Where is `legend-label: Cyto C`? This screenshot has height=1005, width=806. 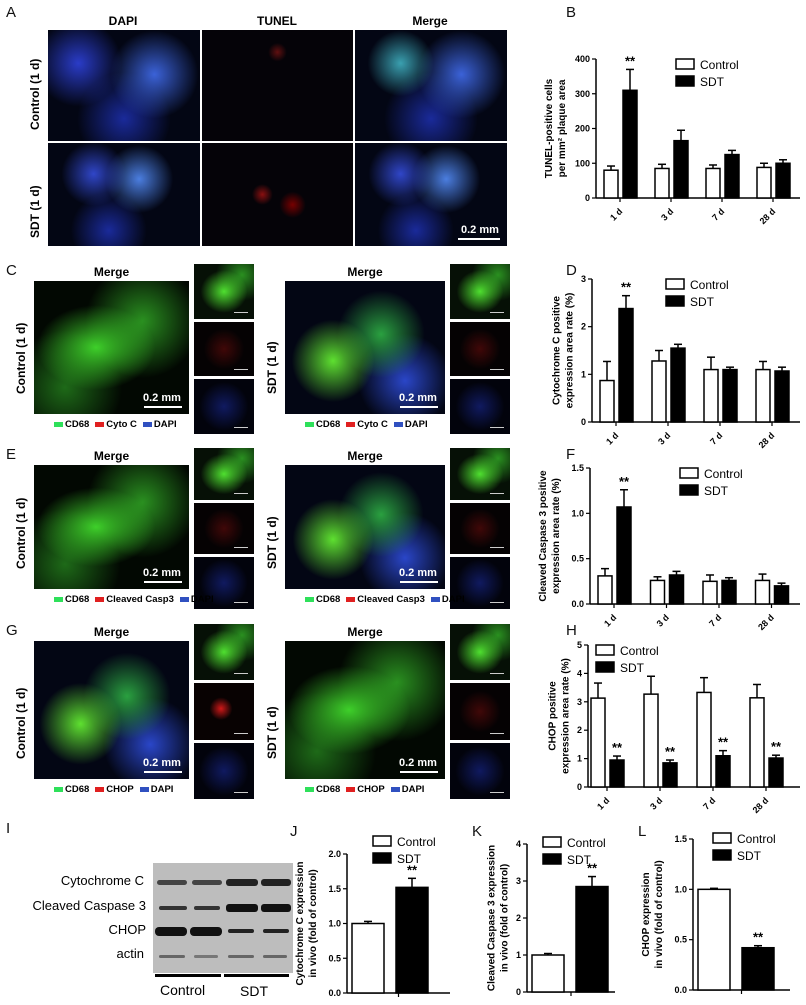
legend-label: Cyto C is located at coordinates (372, 424).